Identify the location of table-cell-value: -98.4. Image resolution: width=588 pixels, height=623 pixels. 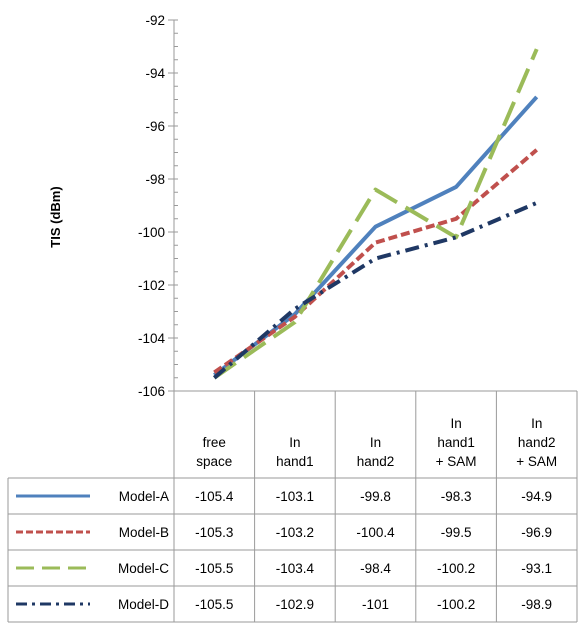
(375, 568).